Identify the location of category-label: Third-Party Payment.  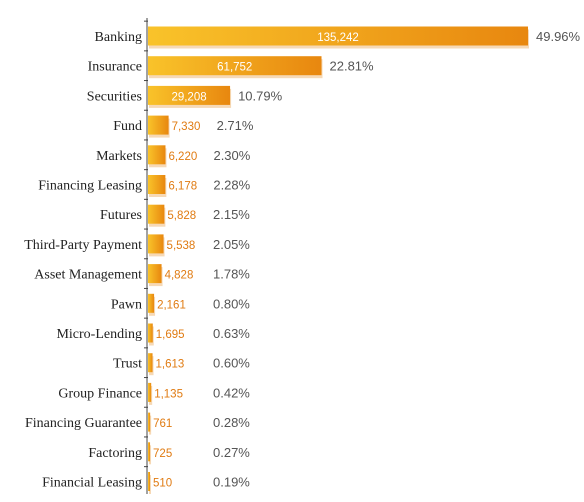
(83, 245).